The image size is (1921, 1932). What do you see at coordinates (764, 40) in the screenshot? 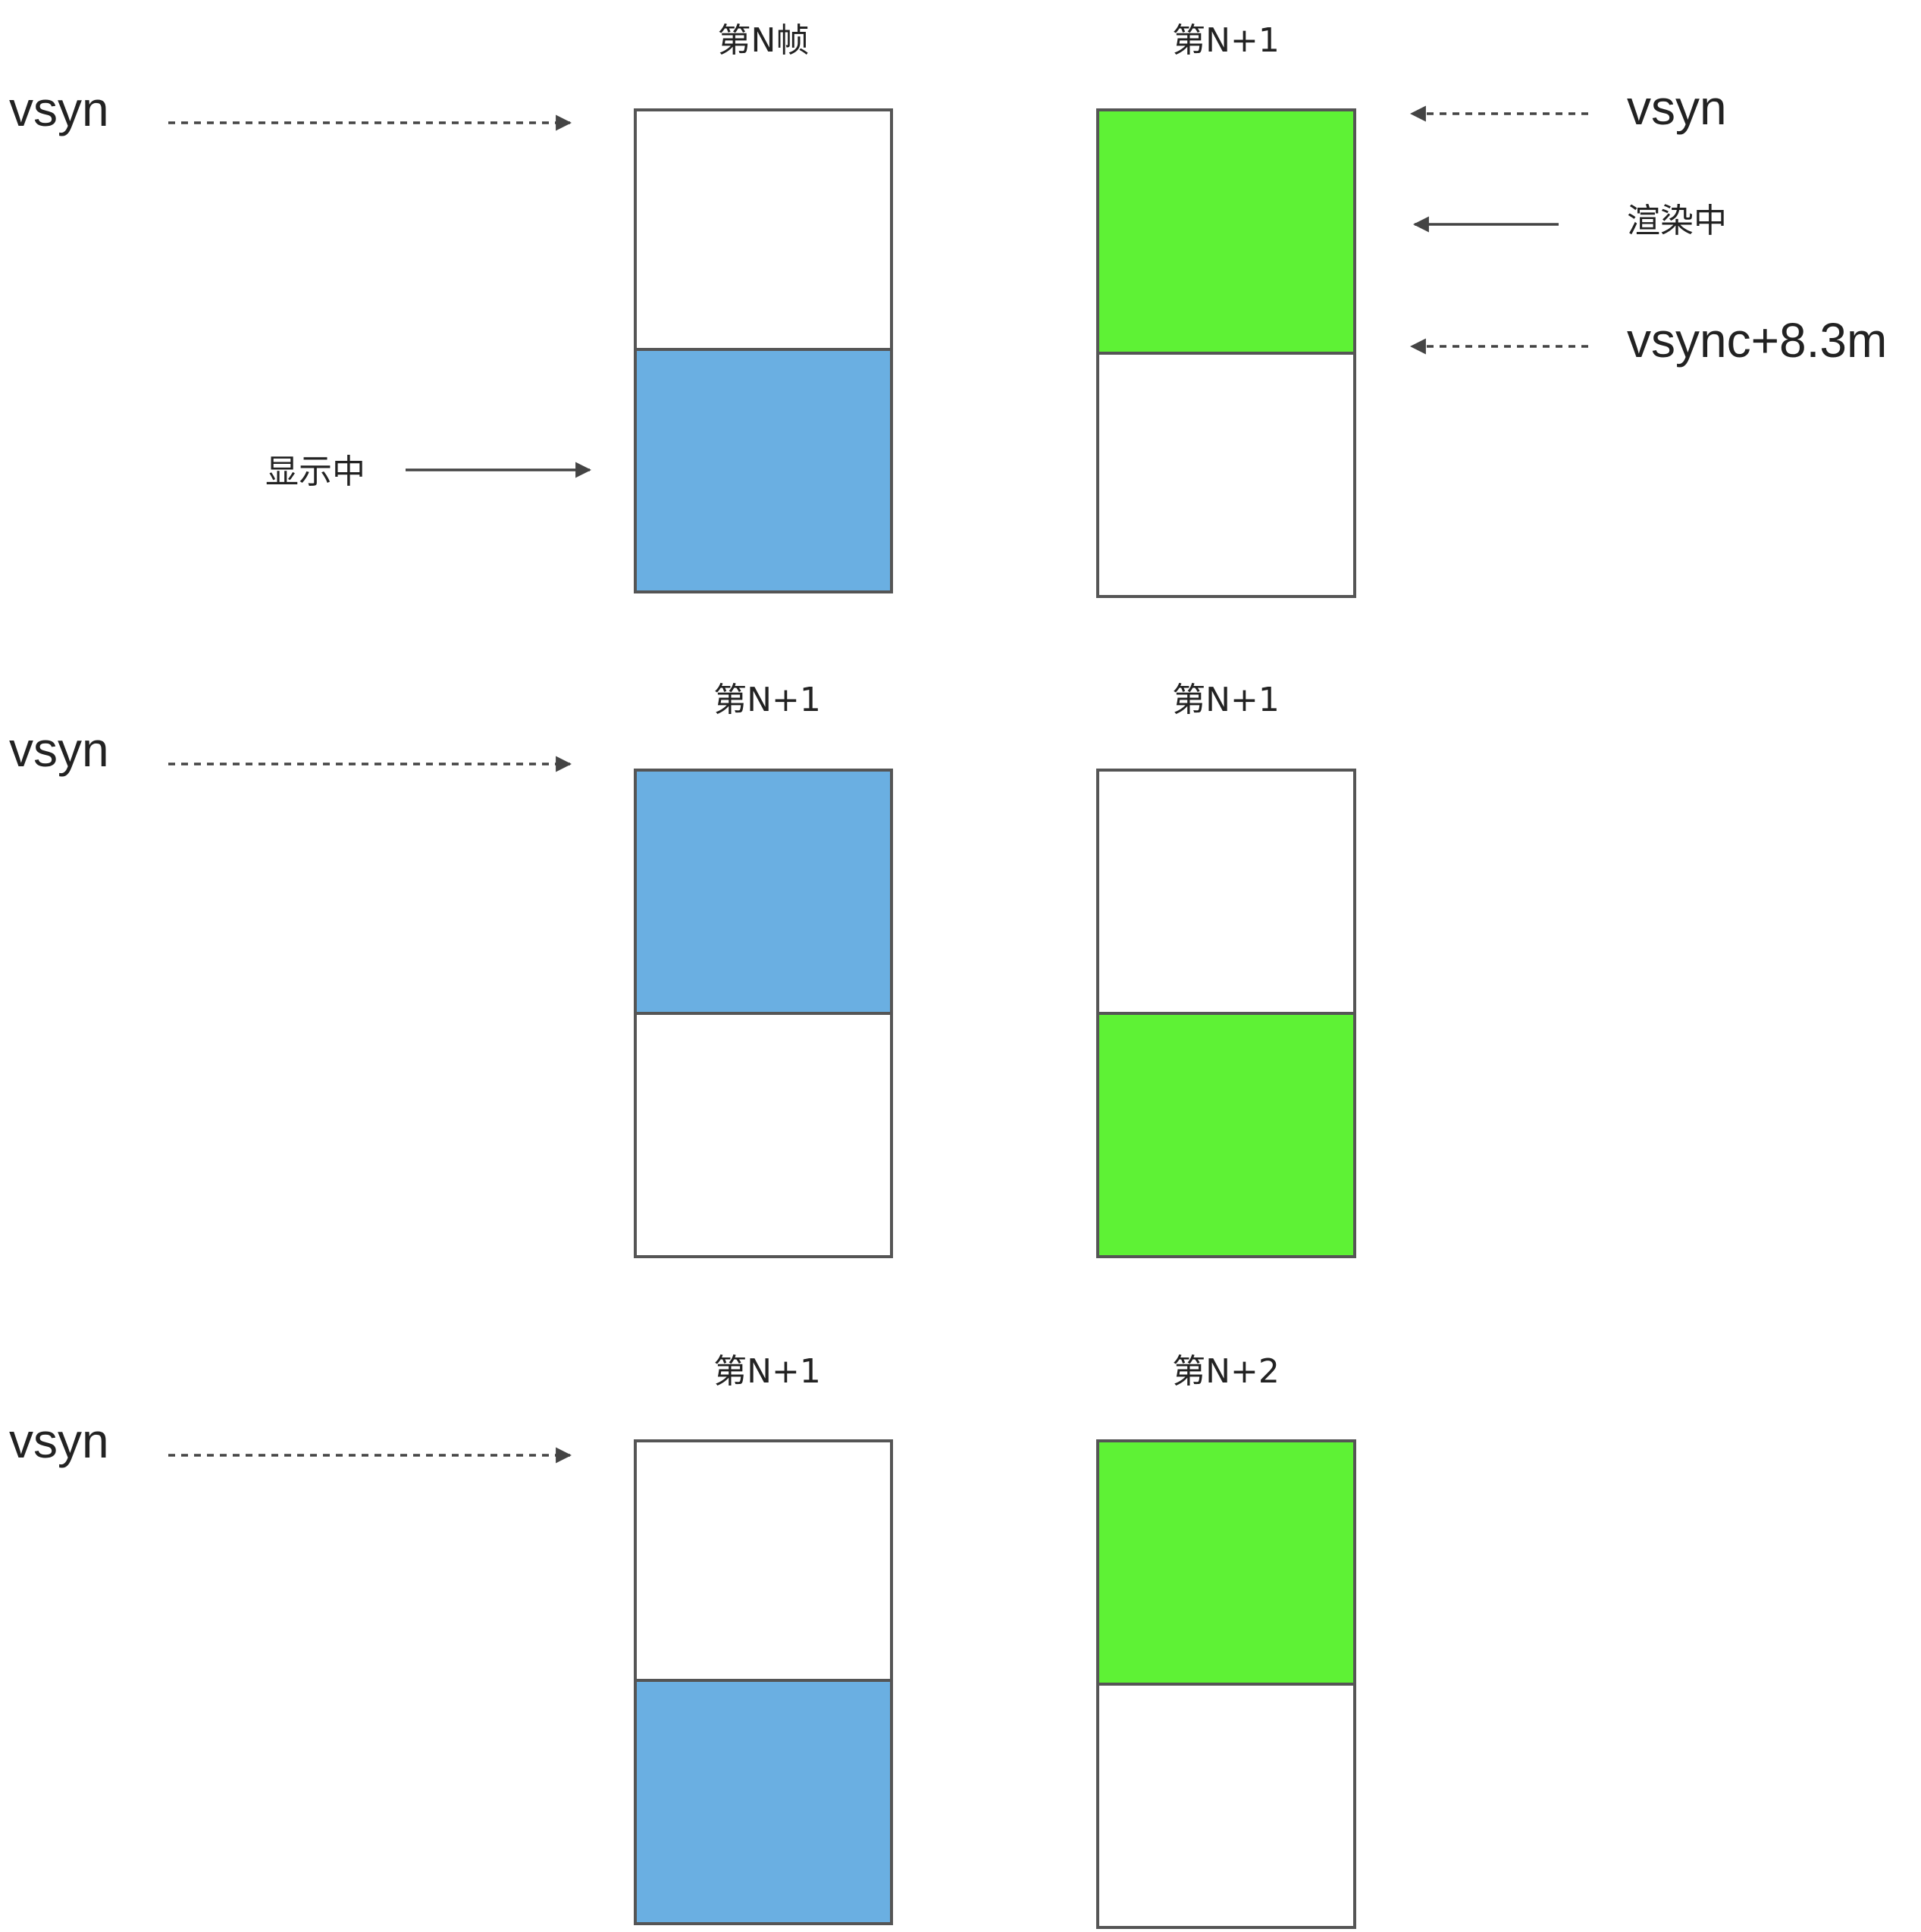
I see `buffer-title: 第N帧` at bounding box center [764, 40].